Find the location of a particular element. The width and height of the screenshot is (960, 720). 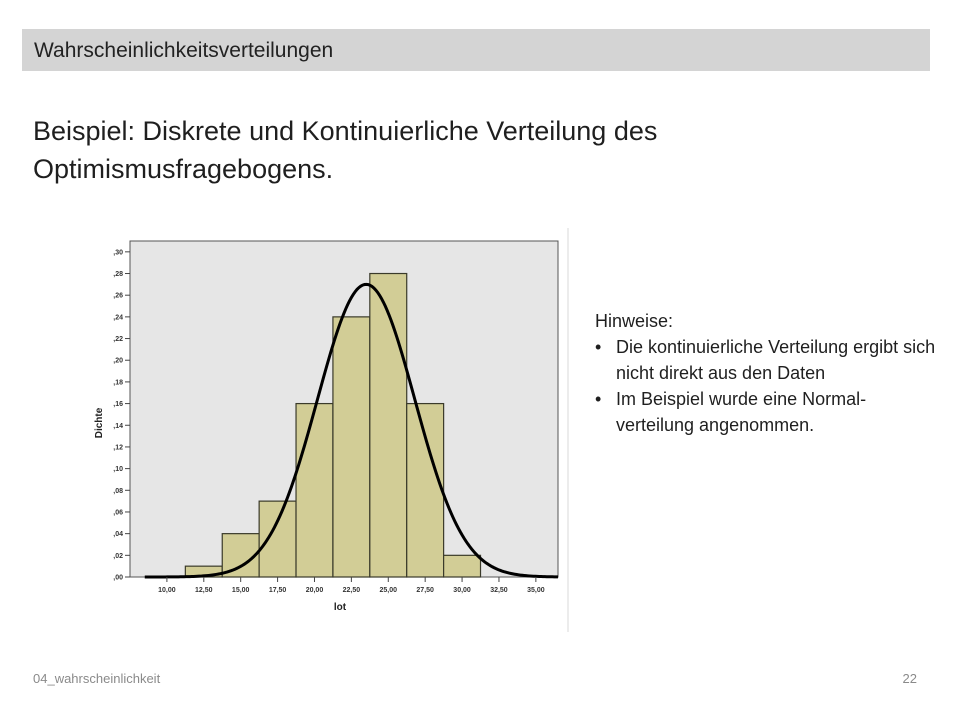

y-tick-label: ,26 is located at coordinates (118, 296).